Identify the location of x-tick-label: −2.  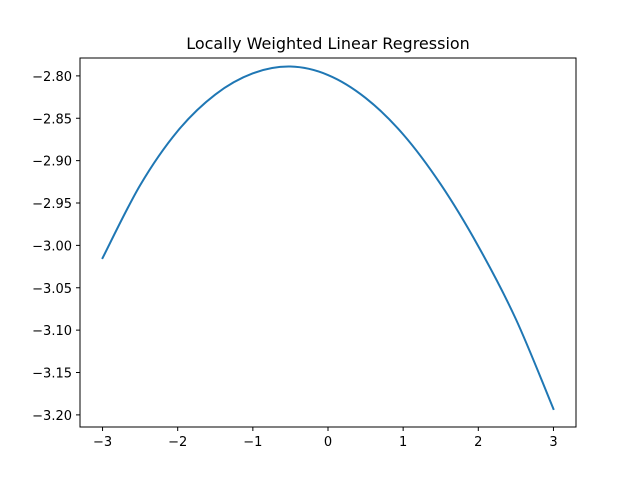
(177, 442).